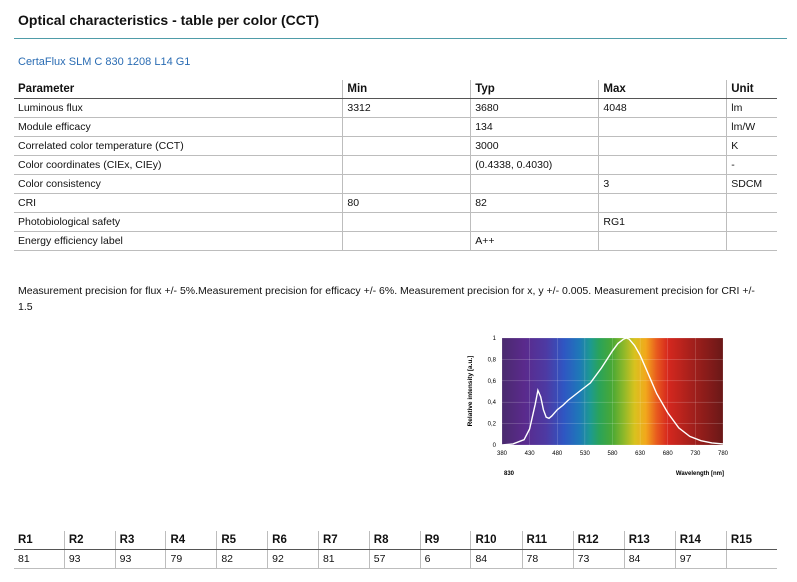  What do you see at coordinates (406, 108) in the screenshot?
I see `table-cell: 3312` at bounding box center [406, 108].